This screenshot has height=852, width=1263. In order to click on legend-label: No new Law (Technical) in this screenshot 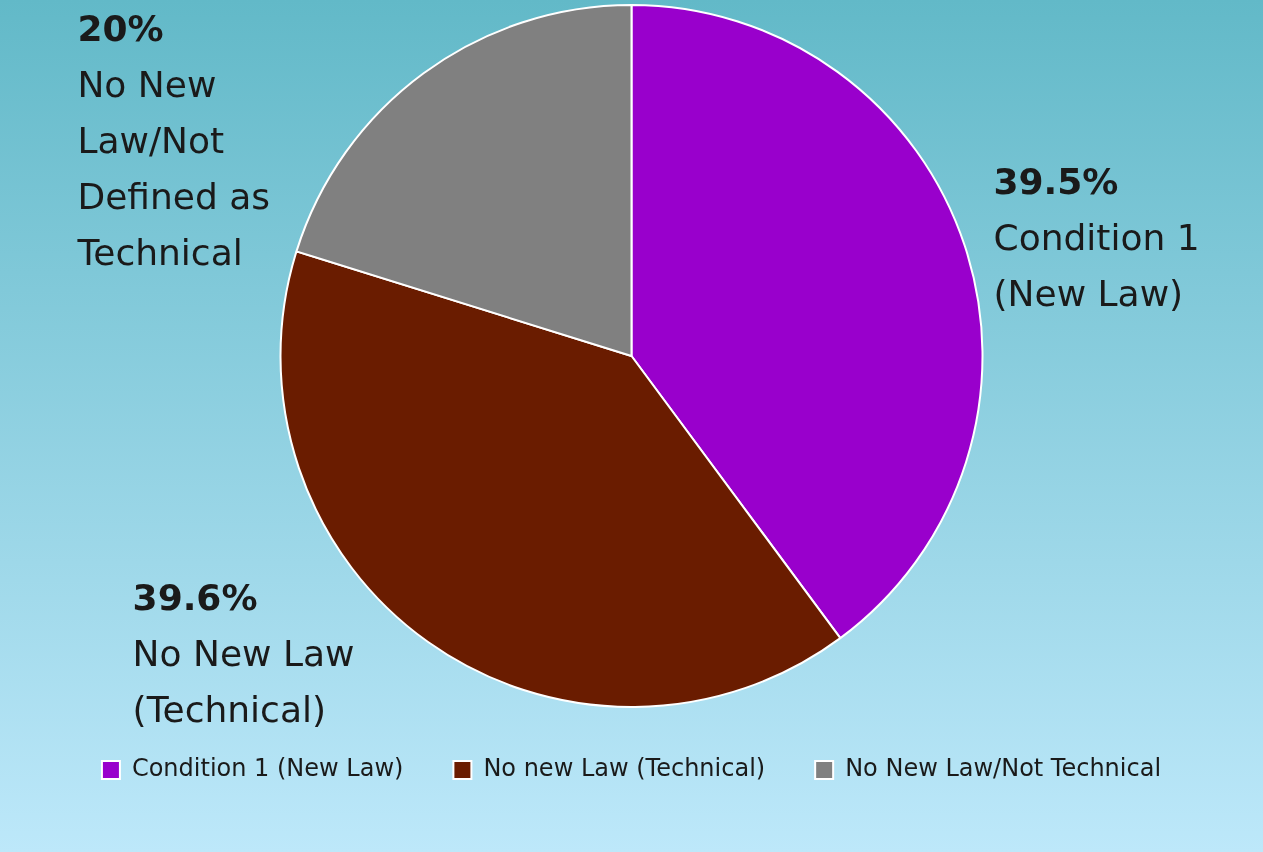, I will do `click(624, 768)`.